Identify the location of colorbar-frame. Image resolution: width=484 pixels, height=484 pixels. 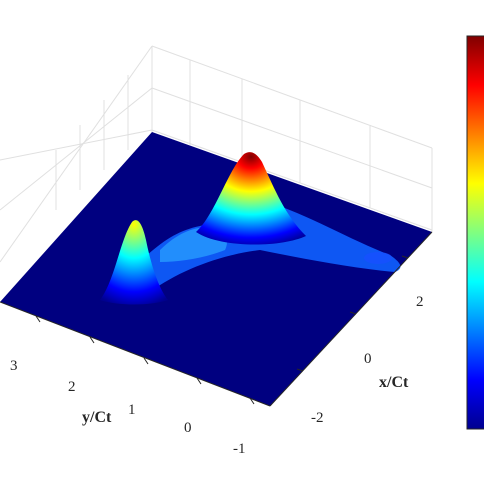
(475, 232).